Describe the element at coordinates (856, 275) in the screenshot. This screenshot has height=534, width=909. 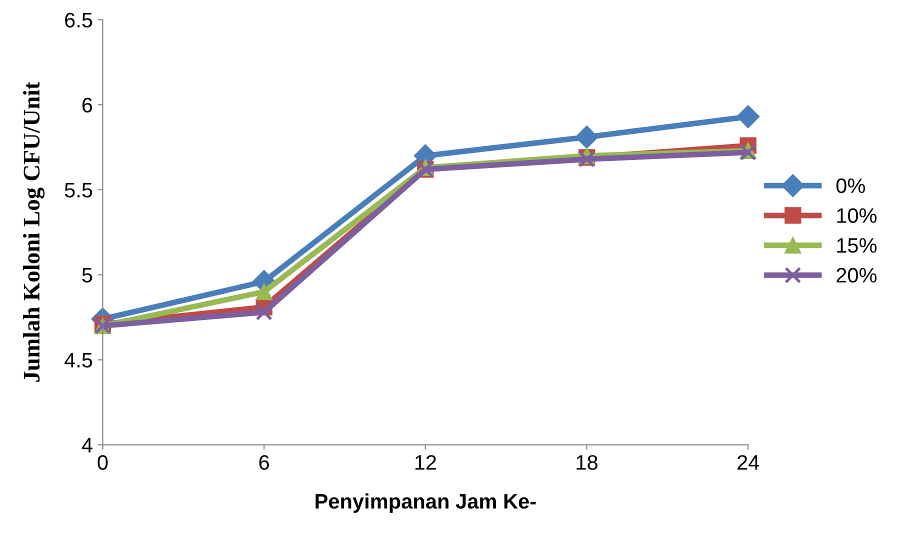
I see `legend-label: 20%` at that location.